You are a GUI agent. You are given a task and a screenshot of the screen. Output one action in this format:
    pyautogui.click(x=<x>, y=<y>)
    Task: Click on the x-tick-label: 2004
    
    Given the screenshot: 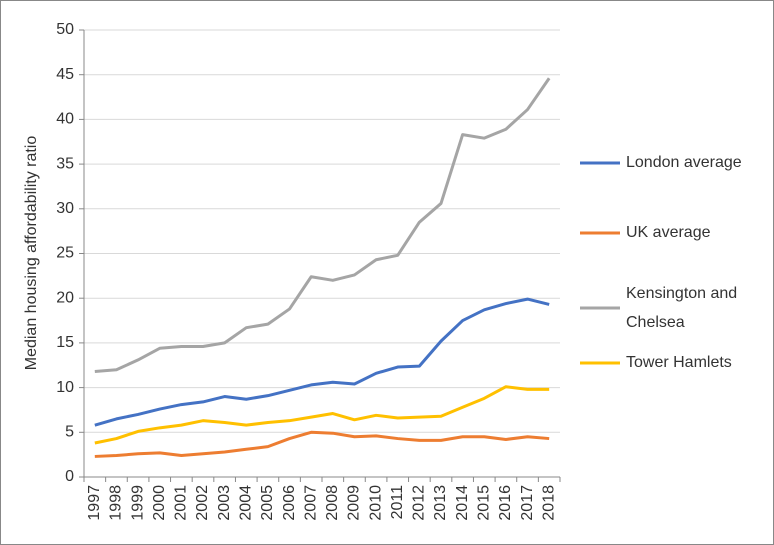 What is the action you would take?
    pyautogui.click(x=245, y=503)
    